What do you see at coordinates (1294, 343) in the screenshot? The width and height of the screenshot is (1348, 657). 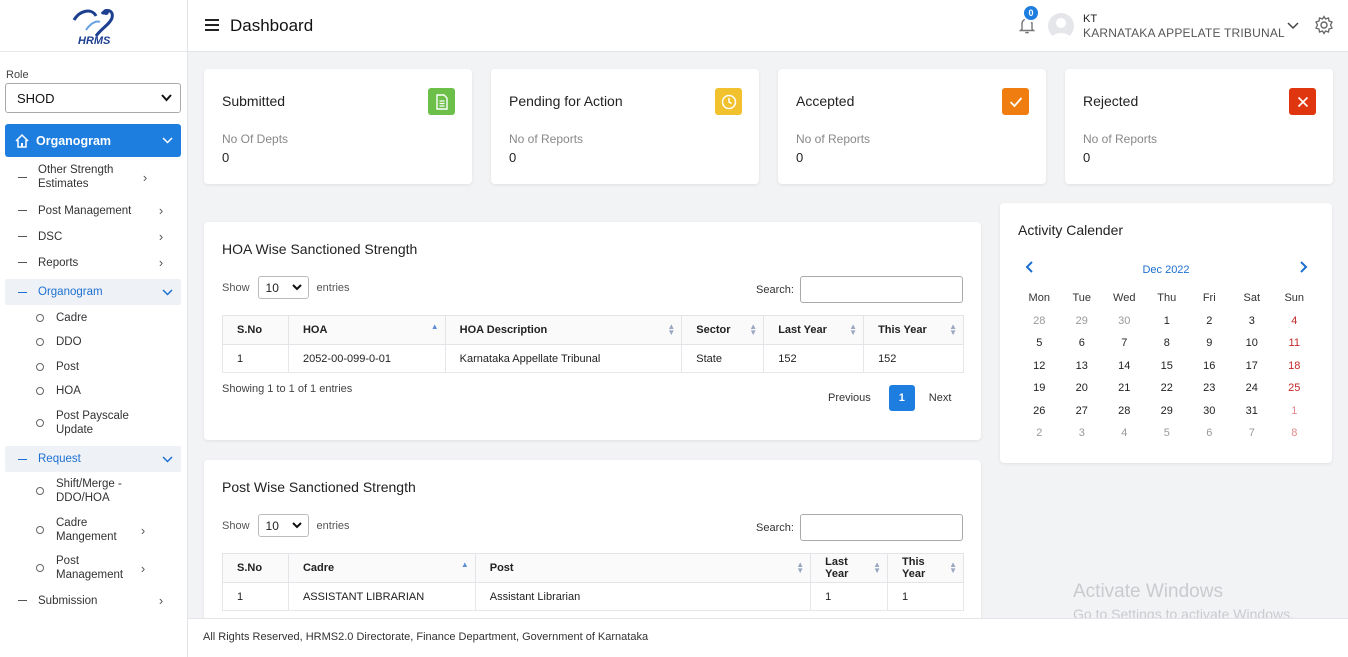 I see `calendar-day: 11` at bounding box center [1294, 343].